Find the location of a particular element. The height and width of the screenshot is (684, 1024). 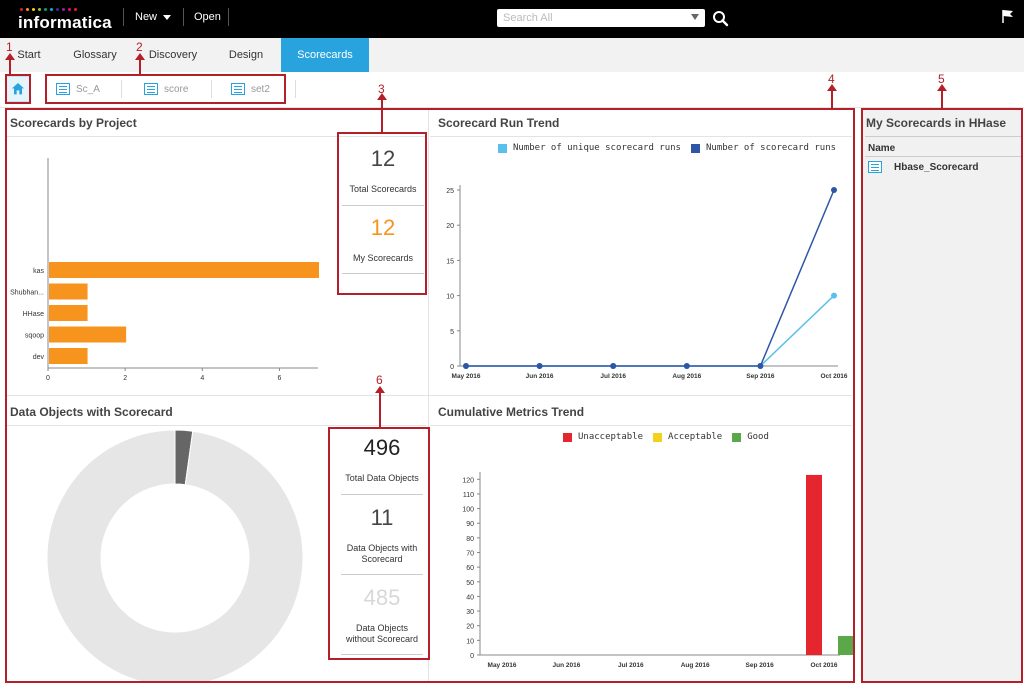

category-label: HHase is located at coordinates (34, 314).